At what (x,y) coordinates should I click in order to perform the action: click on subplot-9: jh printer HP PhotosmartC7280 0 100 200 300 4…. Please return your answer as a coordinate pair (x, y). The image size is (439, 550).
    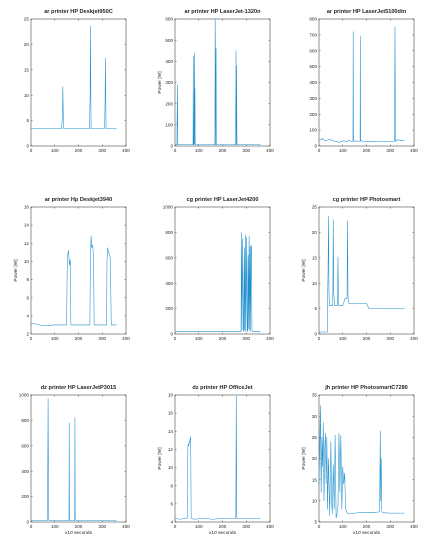
    Looking at the image, I should click on (359, 460).